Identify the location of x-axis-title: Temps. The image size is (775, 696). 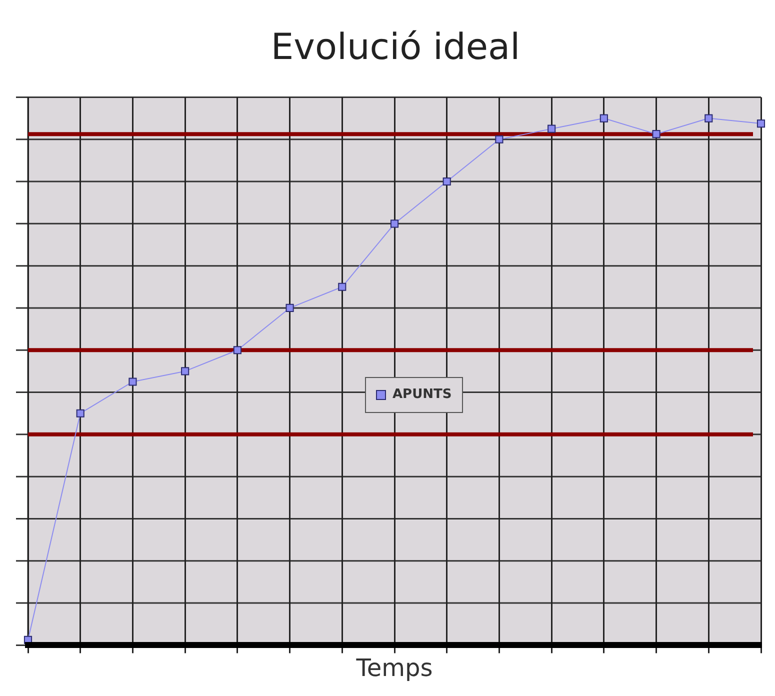
(394, 668).